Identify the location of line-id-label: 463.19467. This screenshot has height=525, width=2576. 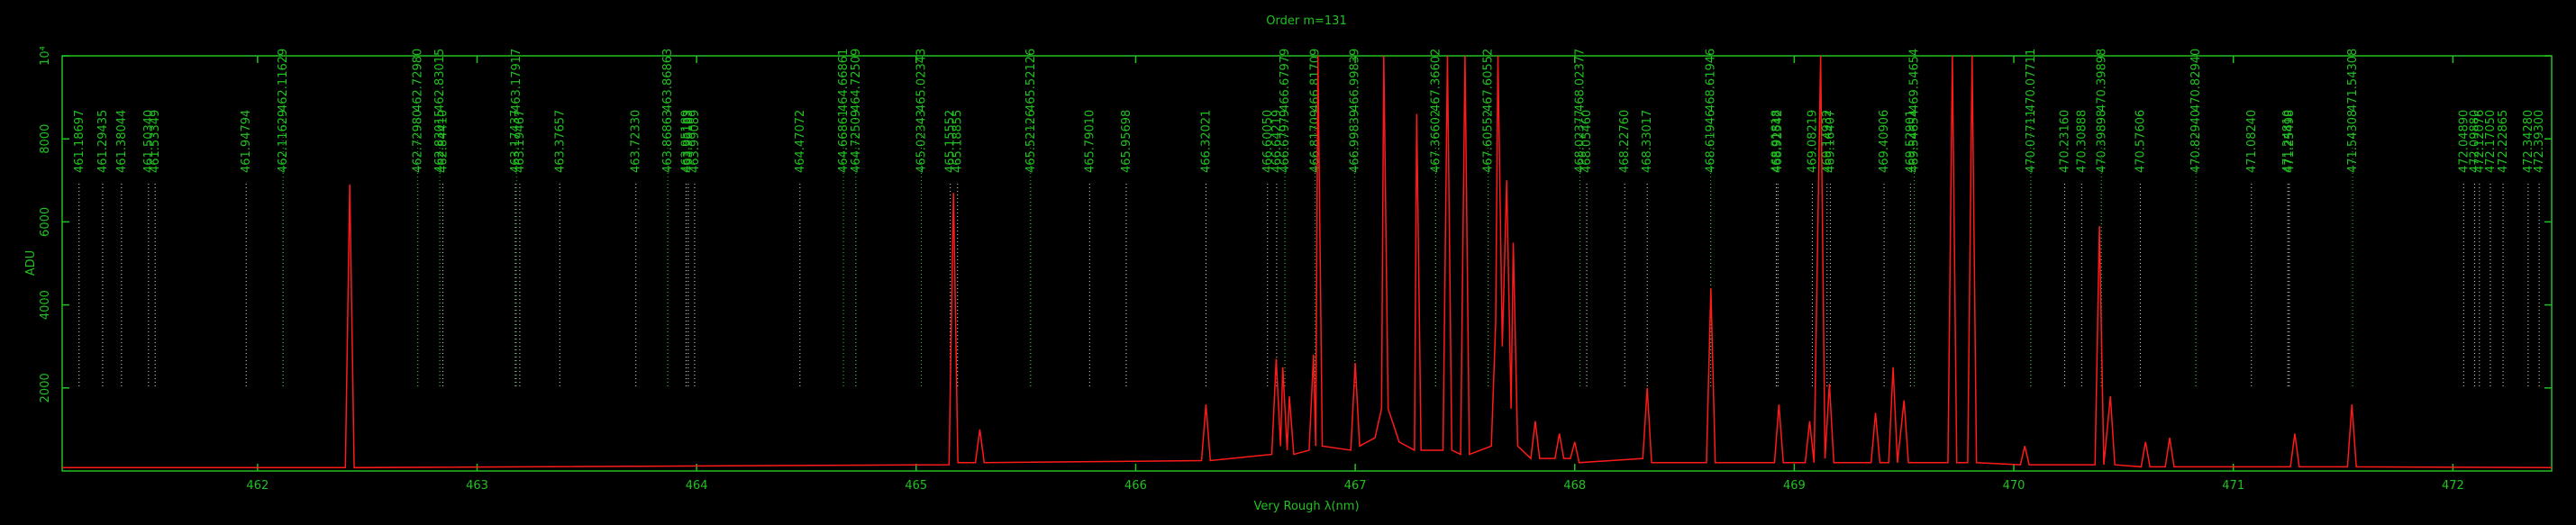
(520, 141).